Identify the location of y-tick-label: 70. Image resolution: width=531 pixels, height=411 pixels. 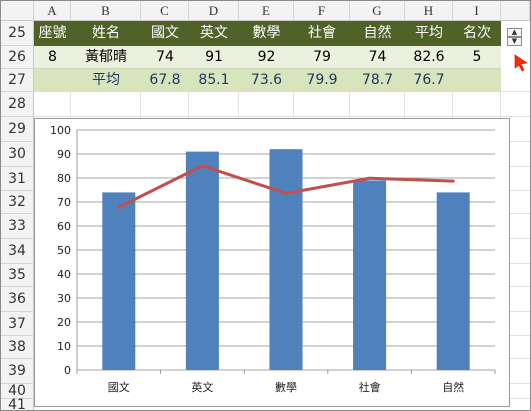
(64, 202).